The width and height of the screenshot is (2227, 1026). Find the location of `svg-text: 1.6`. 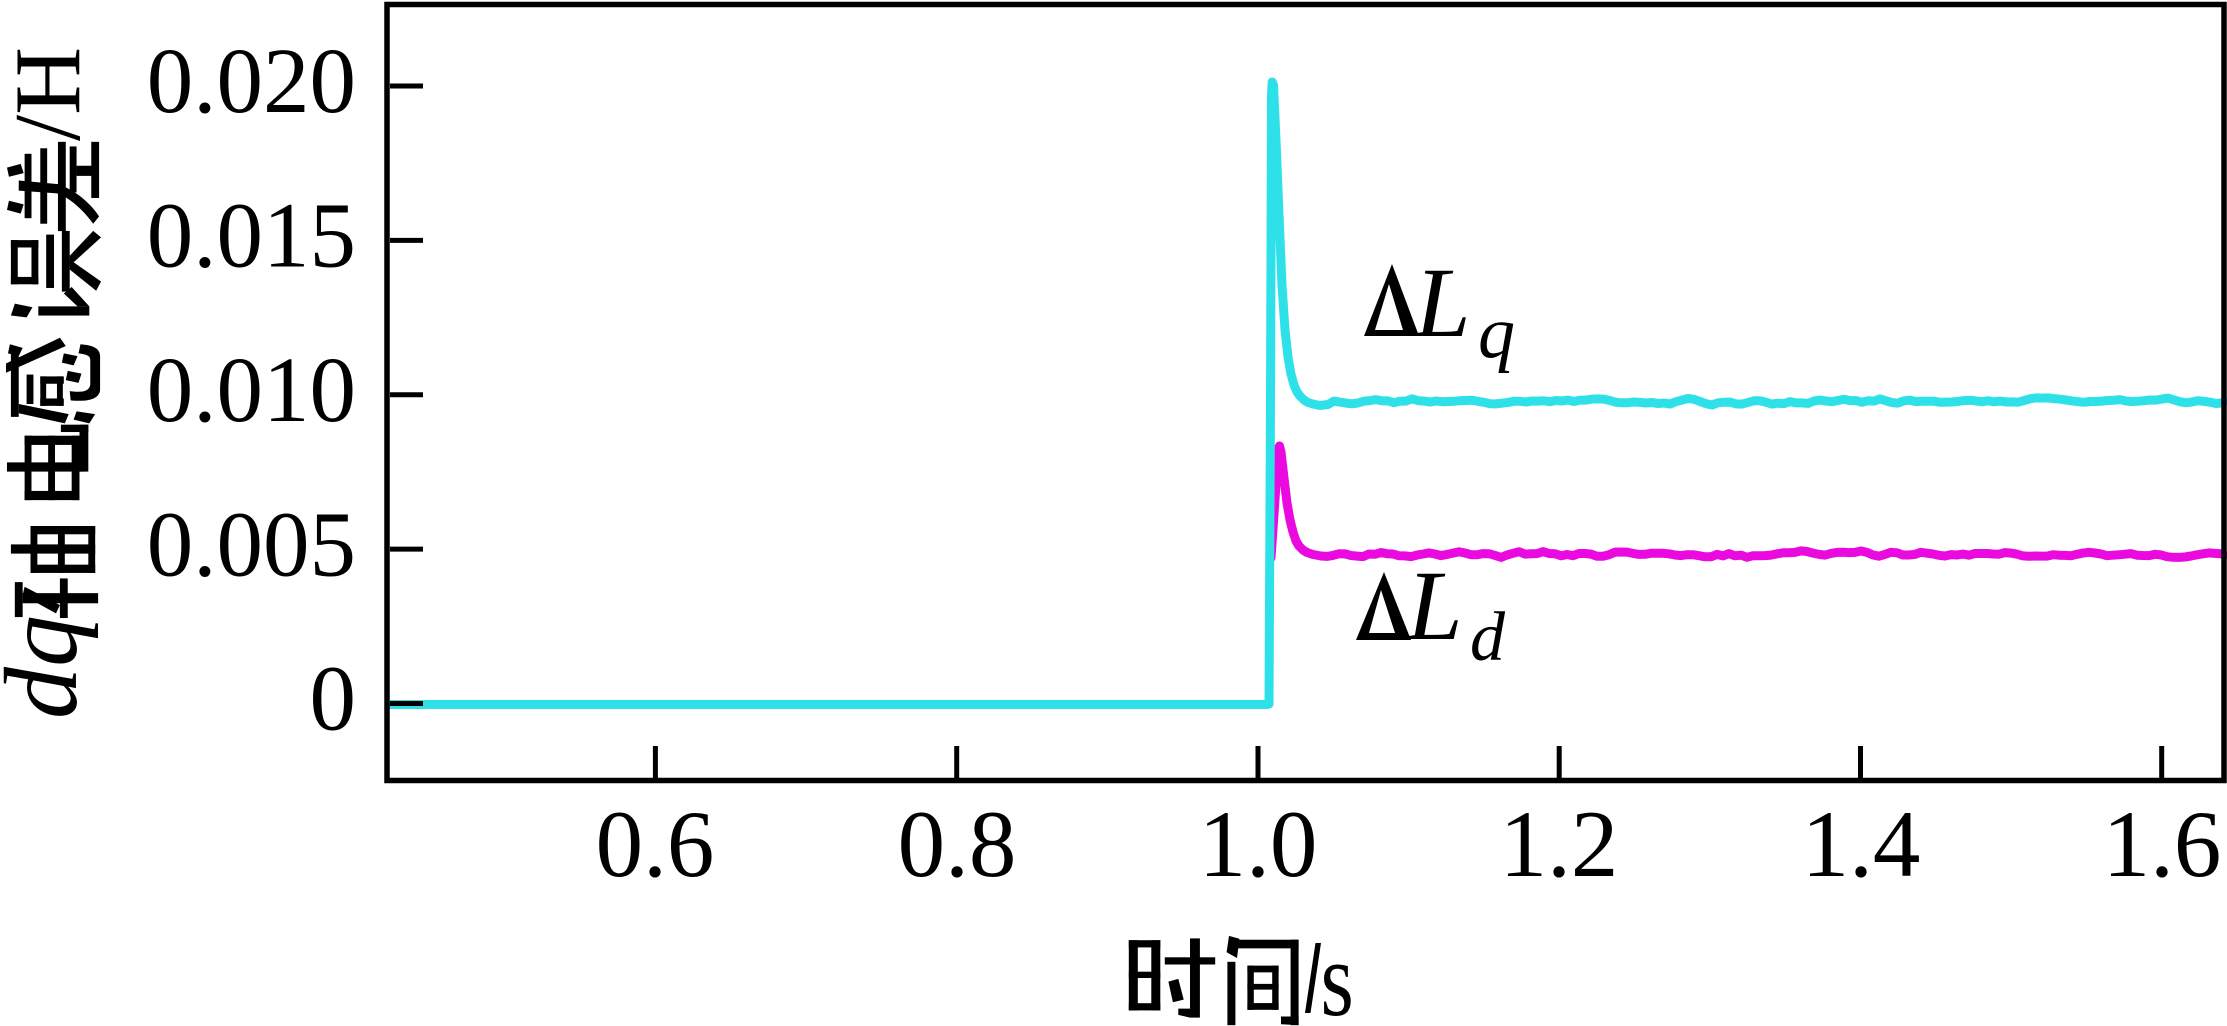

svg-text: 1.6 is located at coordinates (2162, 844).